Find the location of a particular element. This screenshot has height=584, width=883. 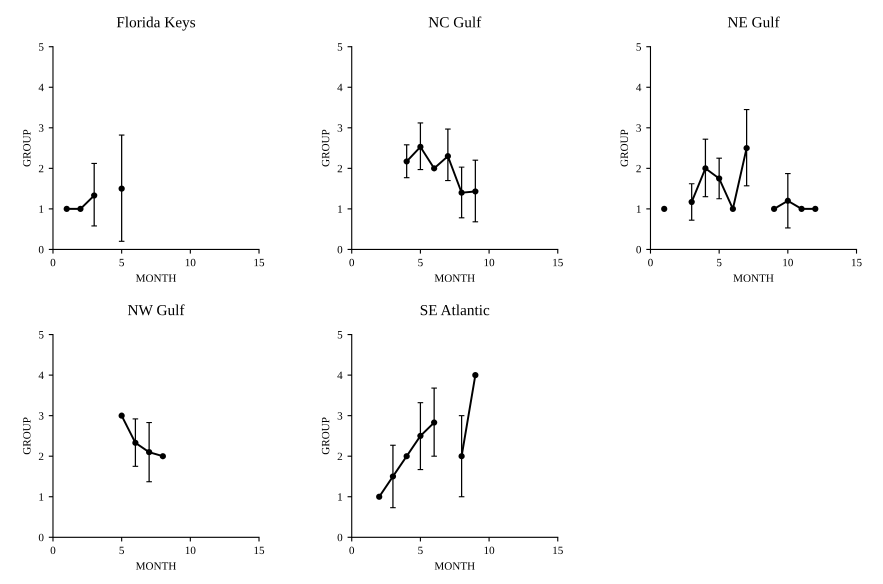

chart-title: Florida Keys is located at coordinates (156, 23).